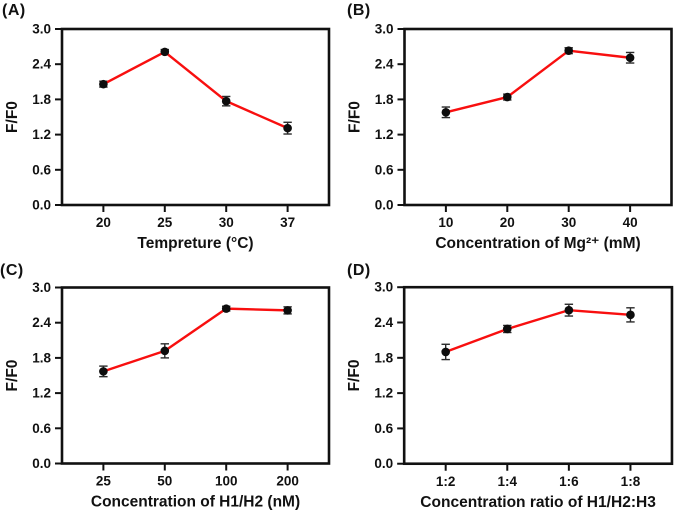 This screenshot has width=685, height=517. I want to click on x-tick-label: 1:2, so click(446, 481).